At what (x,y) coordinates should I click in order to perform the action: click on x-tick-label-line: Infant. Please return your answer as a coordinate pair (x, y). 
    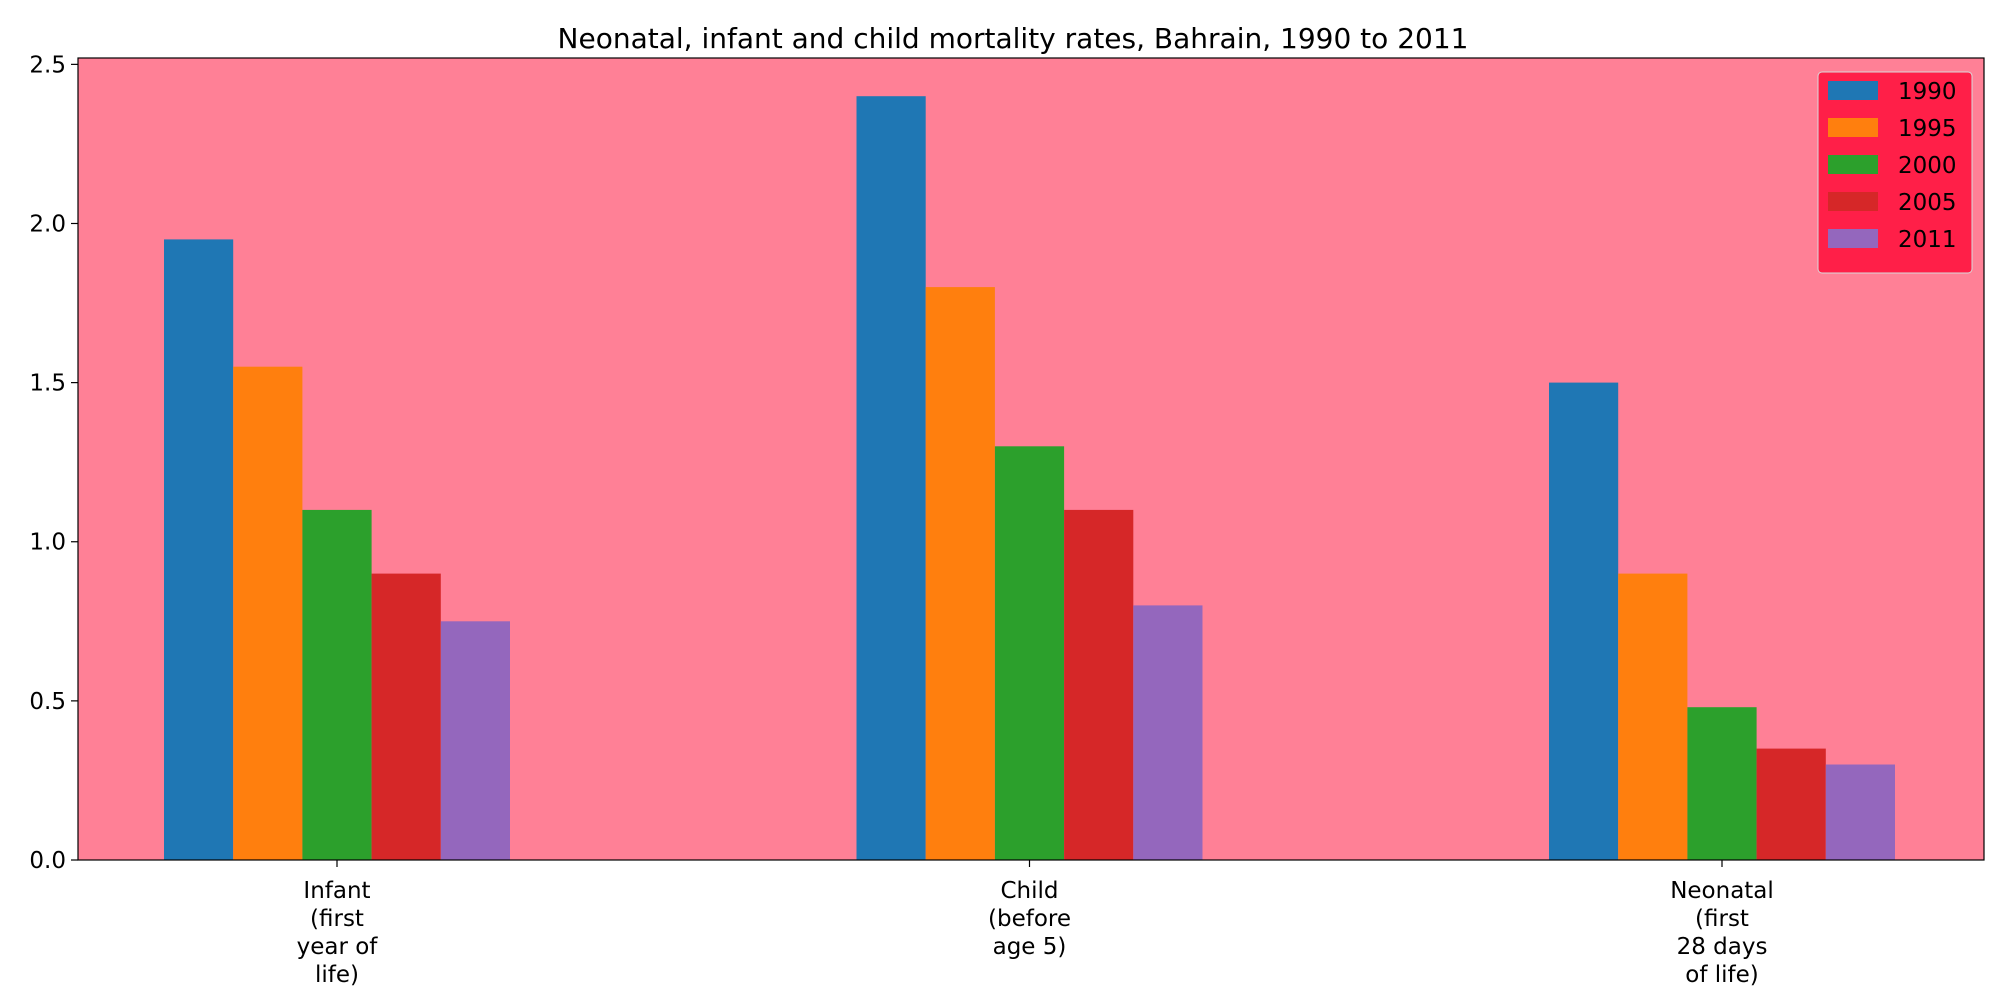
    Looking at the image, I should click on (336, 891).